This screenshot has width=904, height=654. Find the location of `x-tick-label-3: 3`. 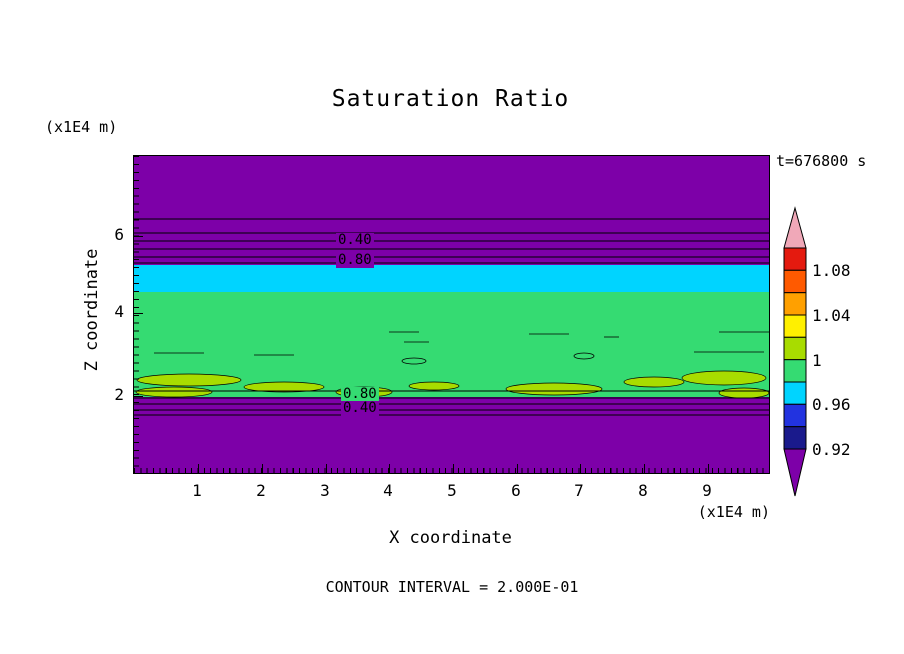

x-tick-label-3: 3 is located at coordinates (325, 490).